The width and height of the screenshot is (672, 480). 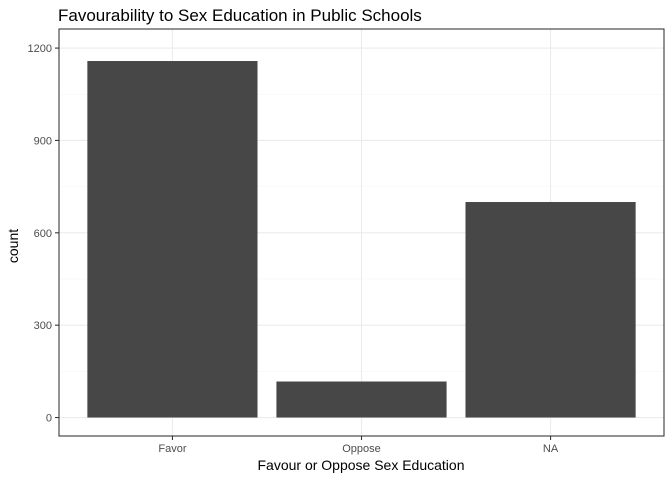 I want to click on y-tick-label: 300, so click(x=43, y=326).